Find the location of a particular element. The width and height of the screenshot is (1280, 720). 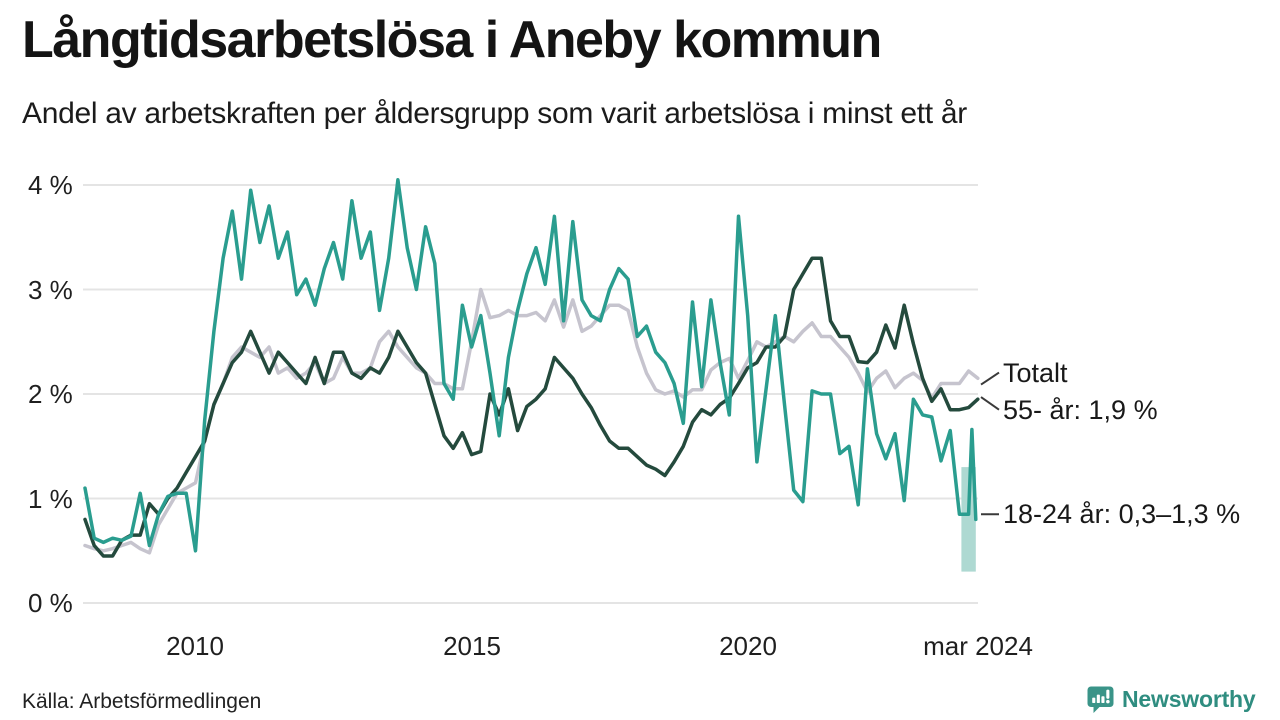

newsworthy-wordmark: Newsworthy is located at coordinates (1189, 699).